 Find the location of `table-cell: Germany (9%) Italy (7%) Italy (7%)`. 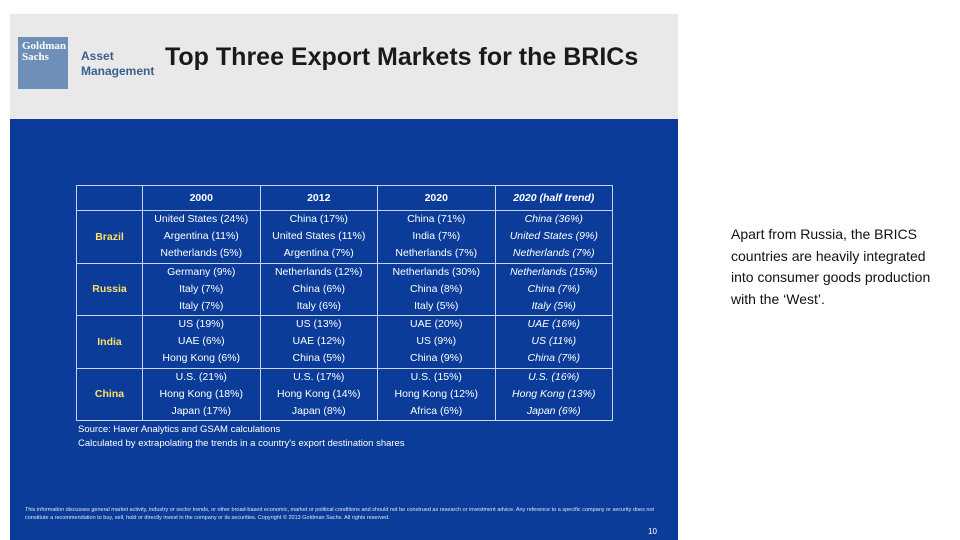

table-cell: Germany (9%) Italy (7%) Italy (7%) is located at coordinates (201, 289).